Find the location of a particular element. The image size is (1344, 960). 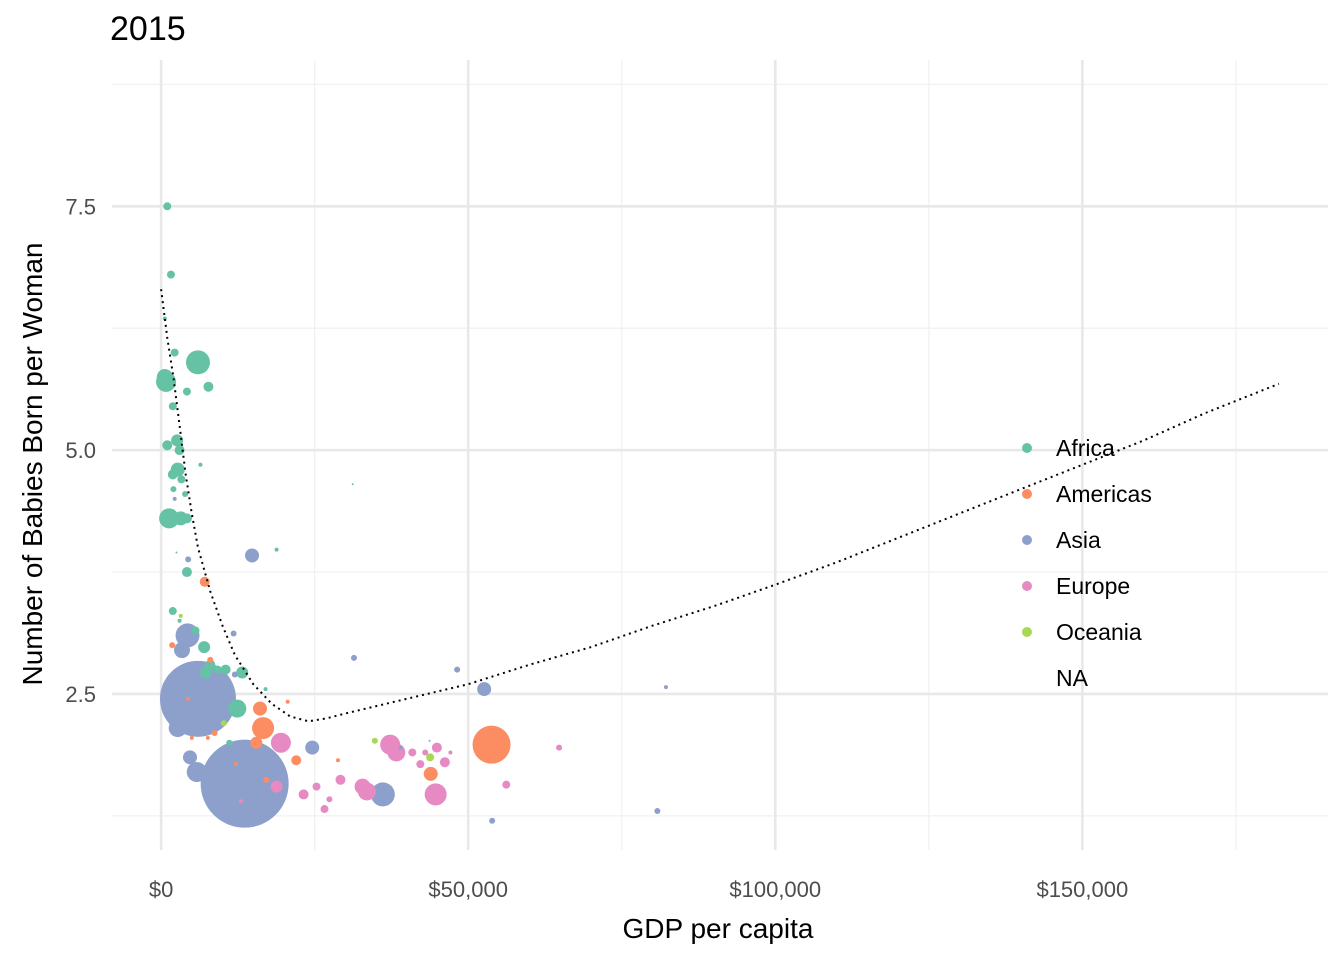

legend-key-europe is located at coordinates (1027, 586).